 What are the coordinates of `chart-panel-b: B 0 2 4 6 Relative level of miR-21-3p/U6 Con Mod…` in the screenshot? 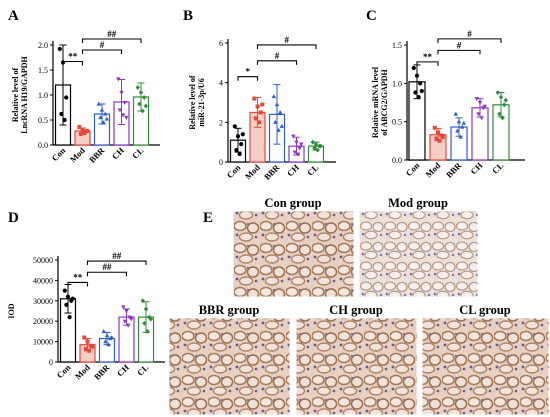 It's located at (259, 95).